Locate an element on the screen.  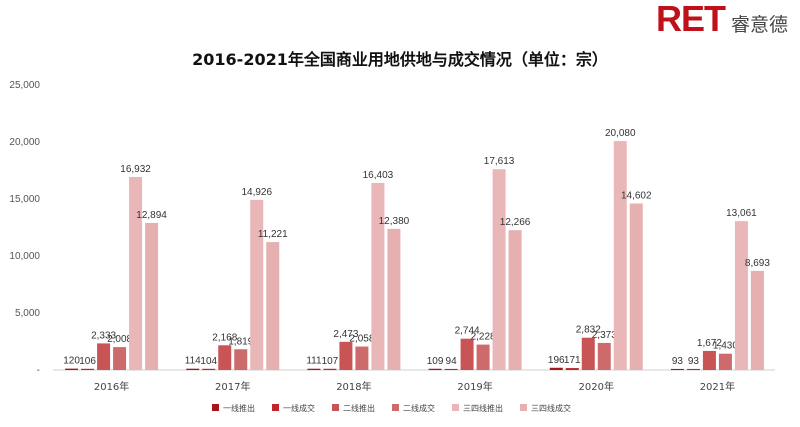
data-label: 94 is located at coordinates (452, 361).